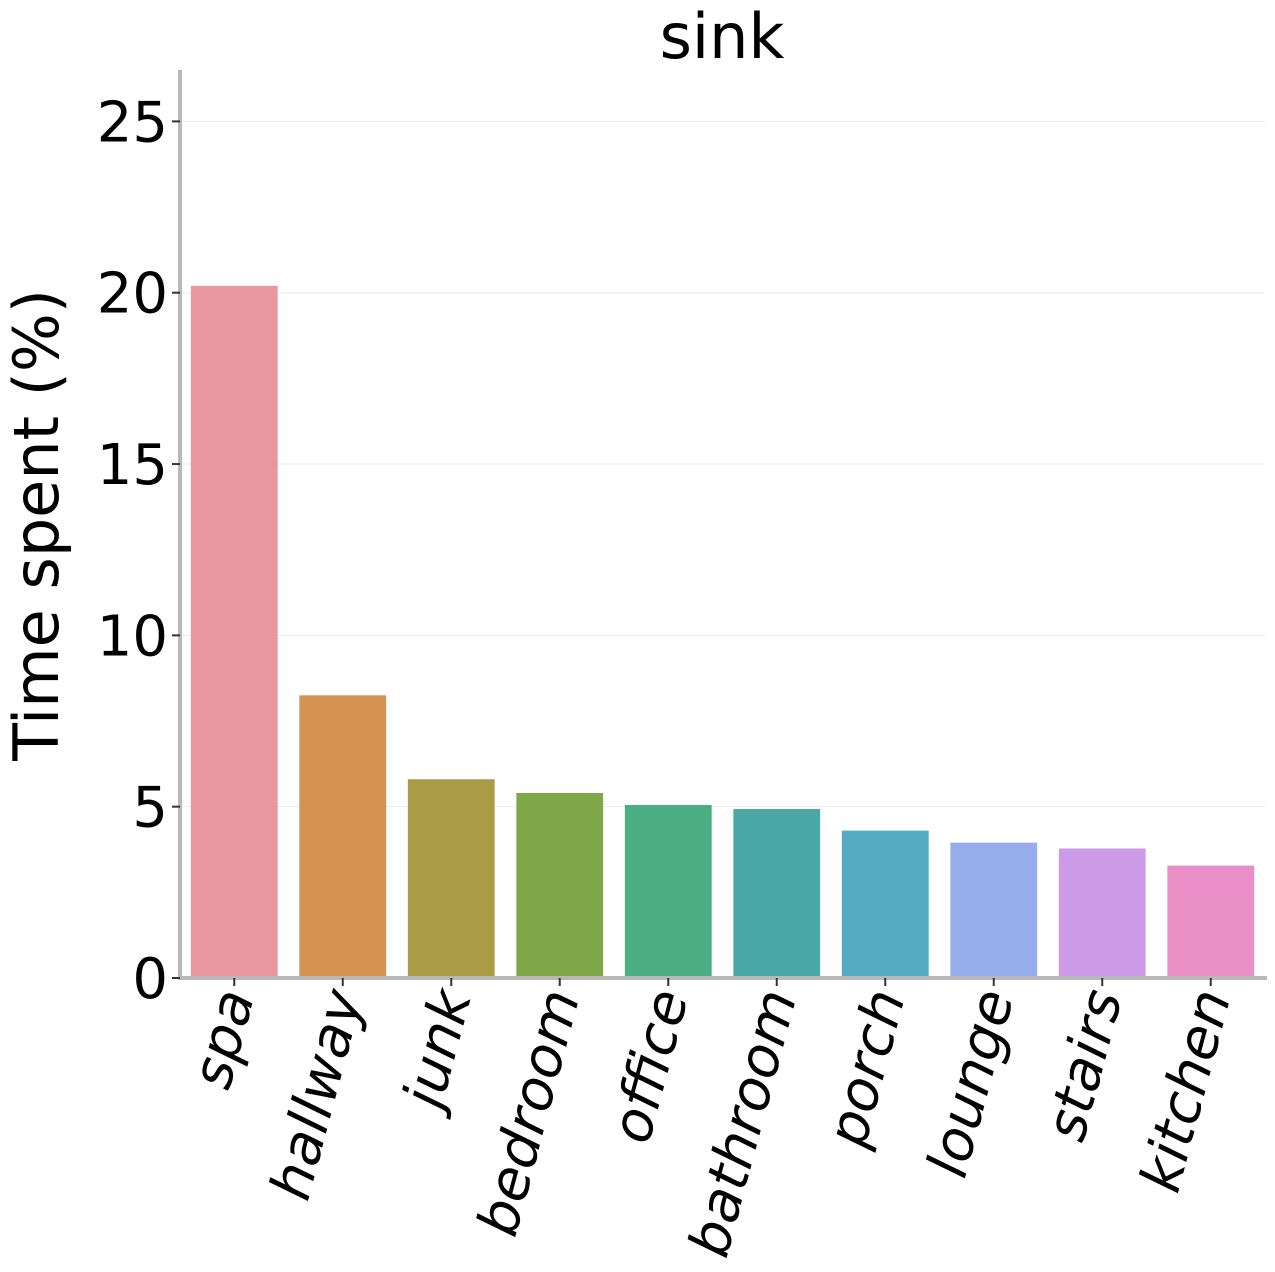  I want to click on y-tick-label: 5, so click(150, 808).